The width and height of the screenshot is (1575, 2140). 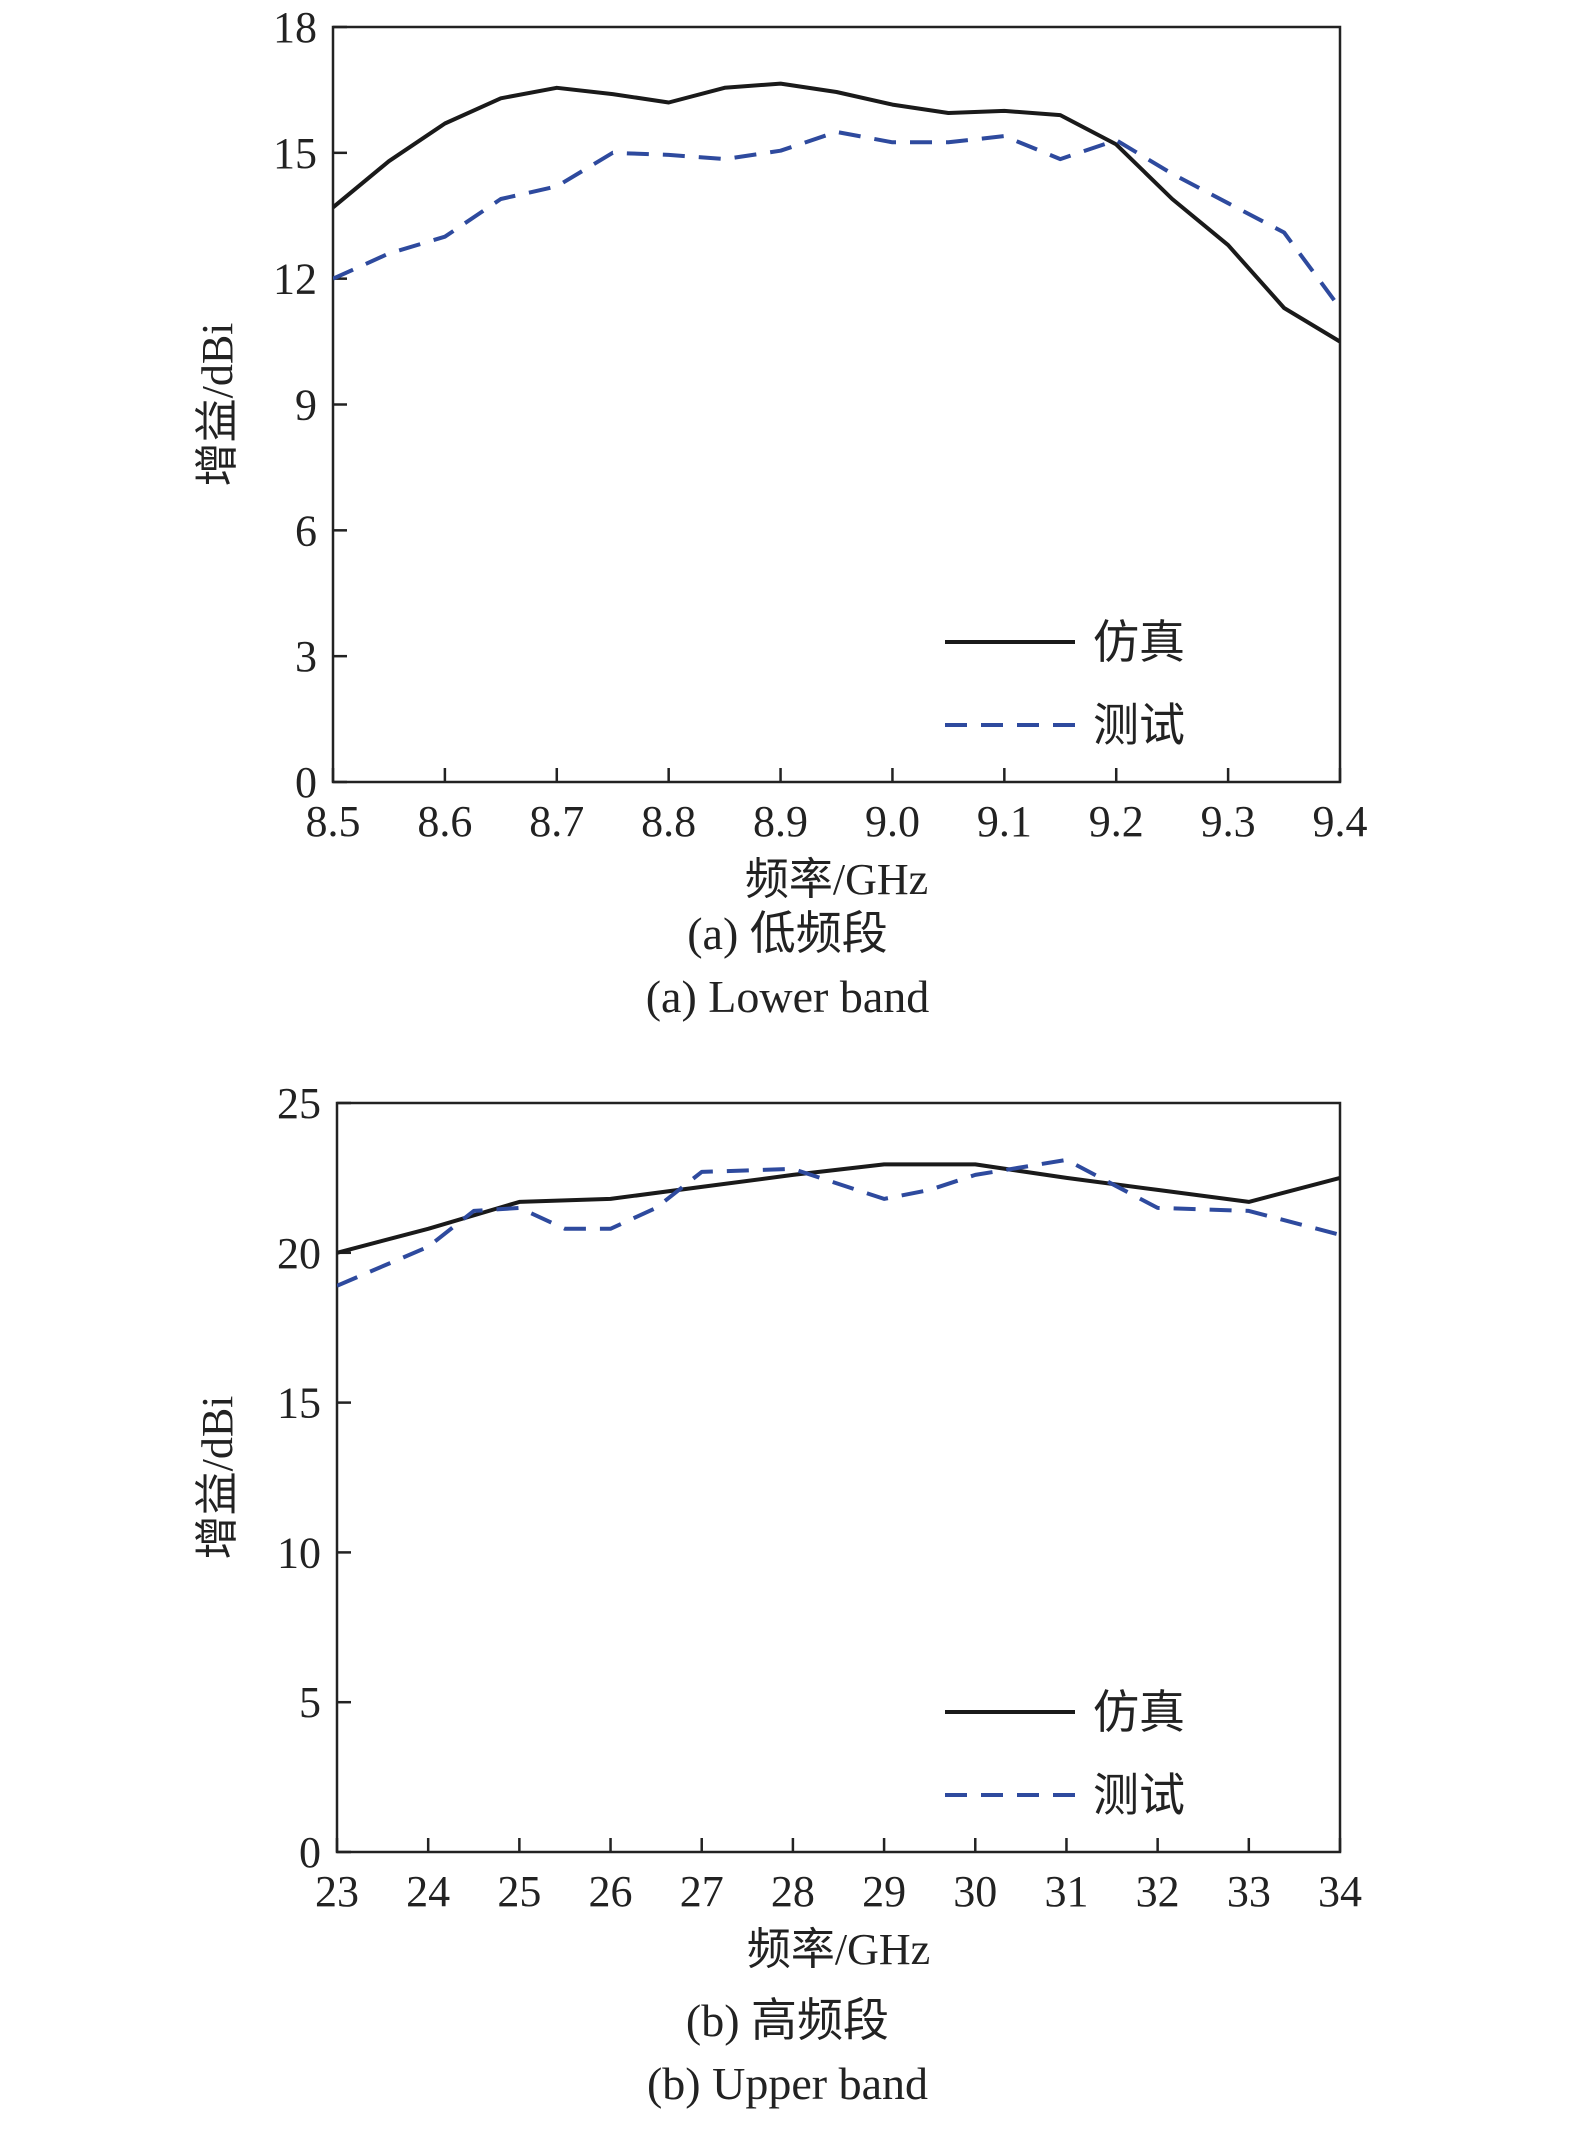 I want to click on chart-a-series-simulated-line, so click(x=836, y=212).